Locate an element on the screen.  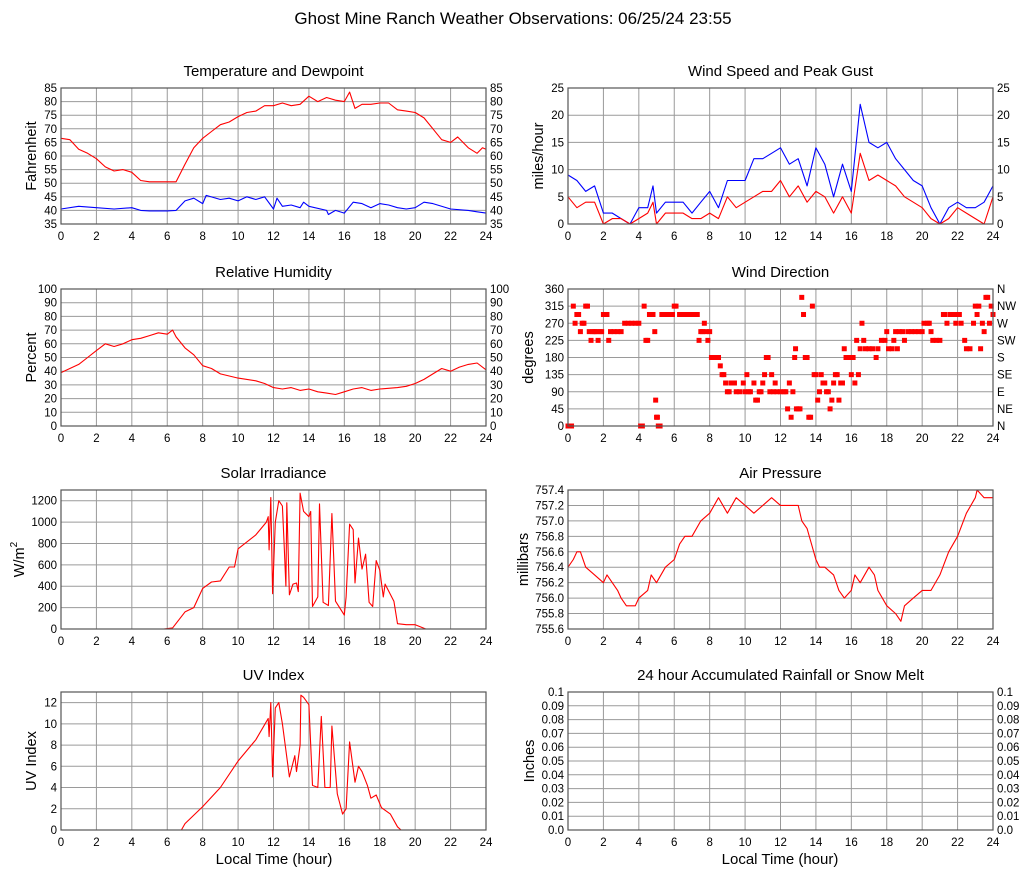
right-y-tick-label: 60 is located at coordinates (496, 345).